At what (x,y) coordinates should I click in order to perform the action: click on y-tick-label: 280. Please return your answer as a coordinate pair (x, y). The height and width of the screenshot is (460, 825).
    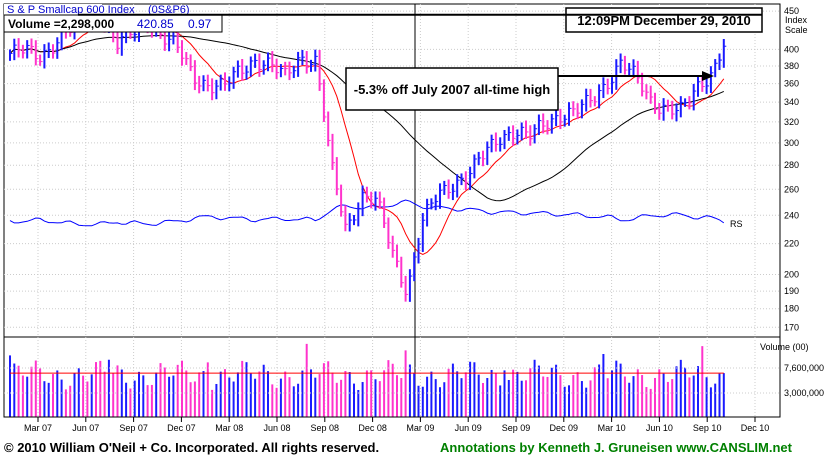
    Looking at the image, I should click on (791, 165).